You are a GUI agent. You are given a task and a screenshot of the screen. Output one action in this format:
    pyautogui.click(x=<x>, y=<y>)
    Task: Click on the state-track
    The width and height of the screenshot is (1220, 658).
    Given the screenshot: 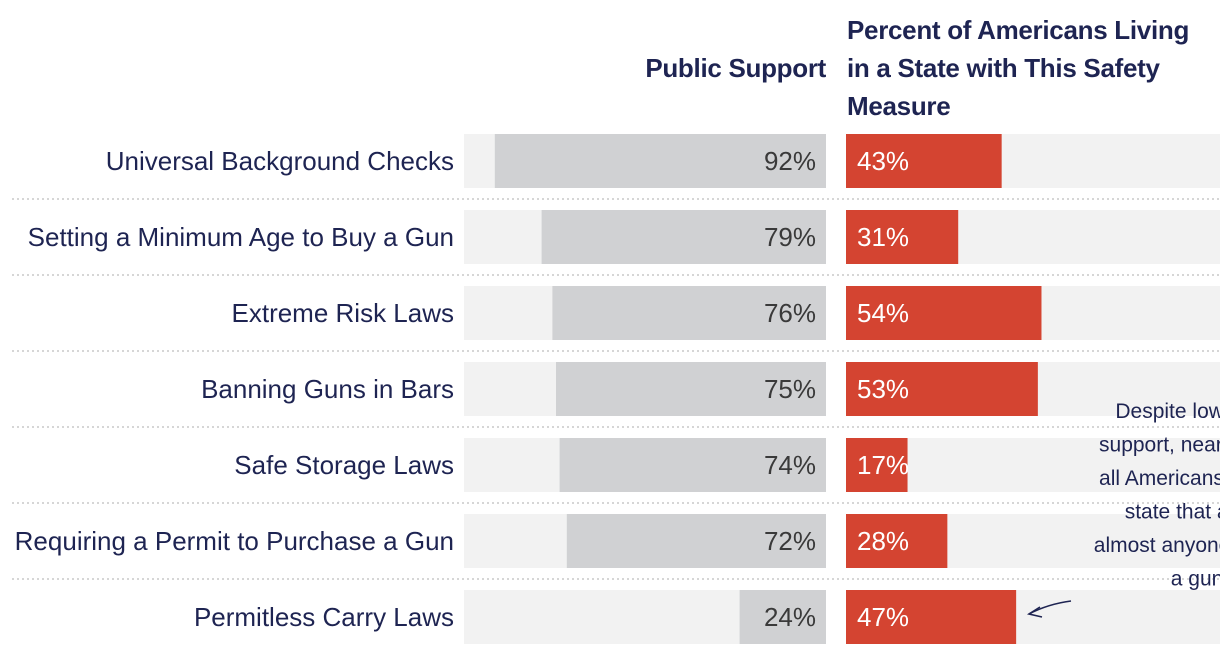 What is the action you would take?
    pyautogui.click(x=1033, y=465)
    